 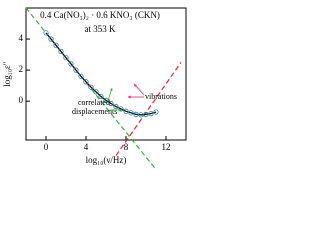 I want to click on chart-subtitle: at 353 K, so click(x=100, y=29).